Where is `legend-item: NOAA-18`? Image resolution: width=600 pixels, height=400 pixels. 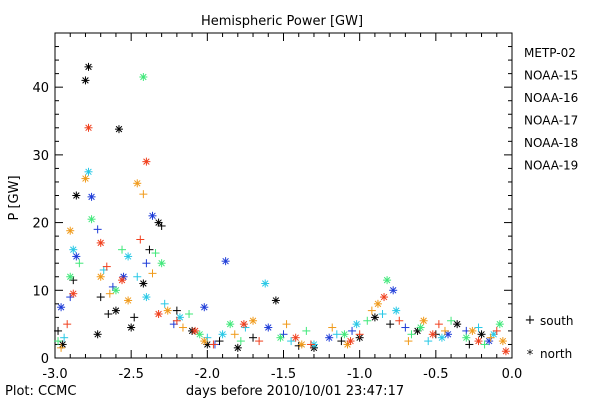
legend-item: NOAA-18 is located at coordinates (551, 143).